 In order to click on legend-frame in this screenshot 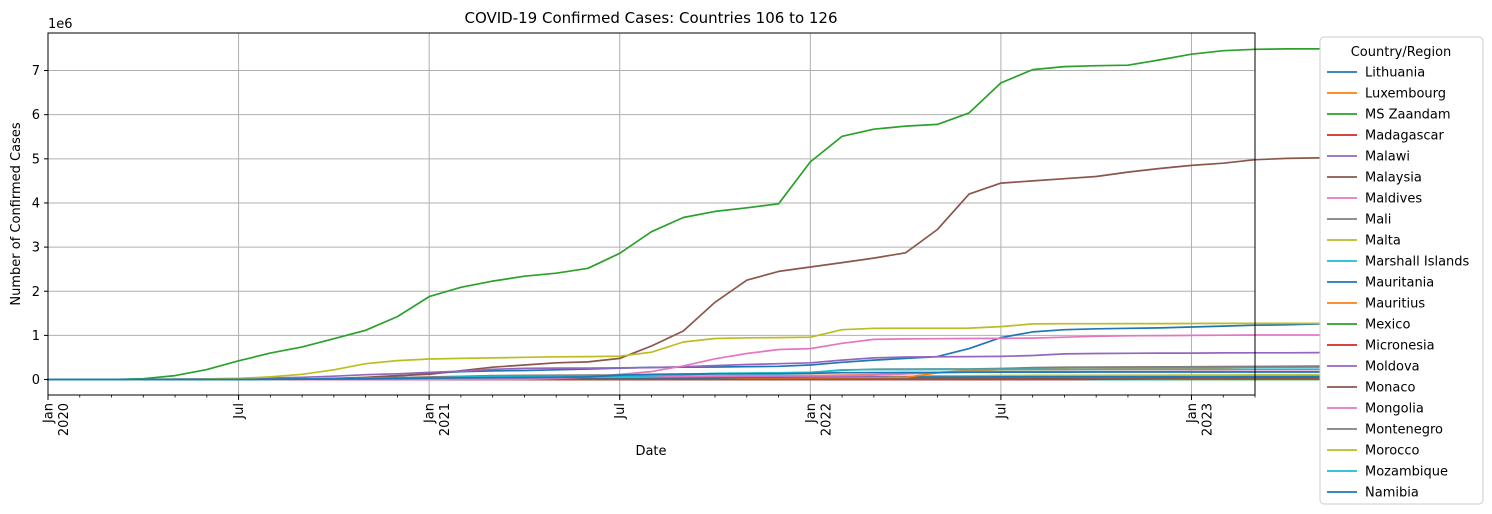, I will do `click(1401, 270)`.